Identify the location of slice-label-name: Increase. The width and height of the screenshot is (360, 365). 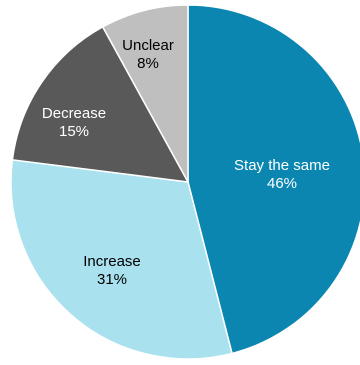
(112, 261).